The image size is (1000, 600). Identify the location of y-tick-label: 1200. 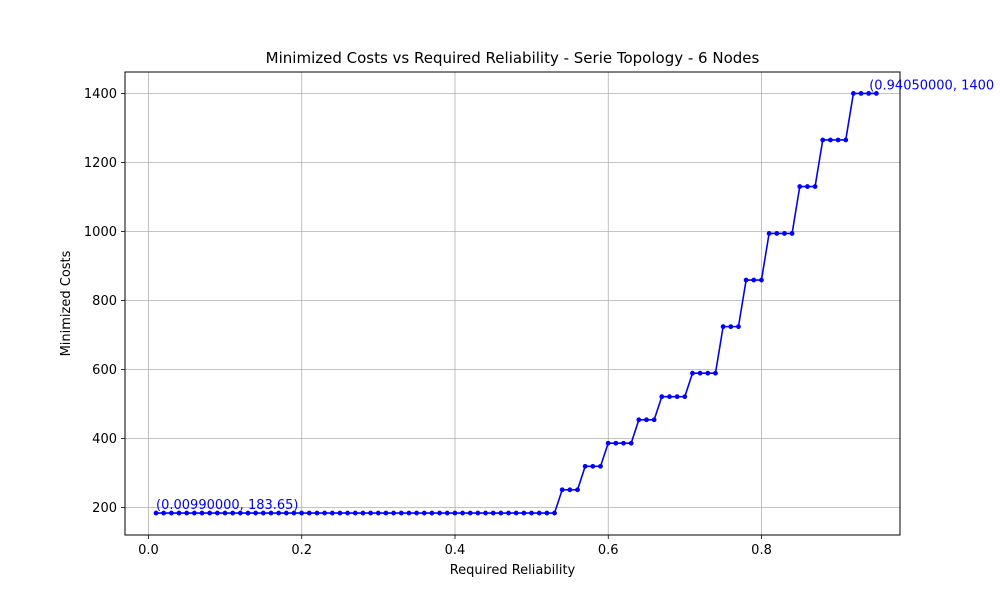
(100, 163).